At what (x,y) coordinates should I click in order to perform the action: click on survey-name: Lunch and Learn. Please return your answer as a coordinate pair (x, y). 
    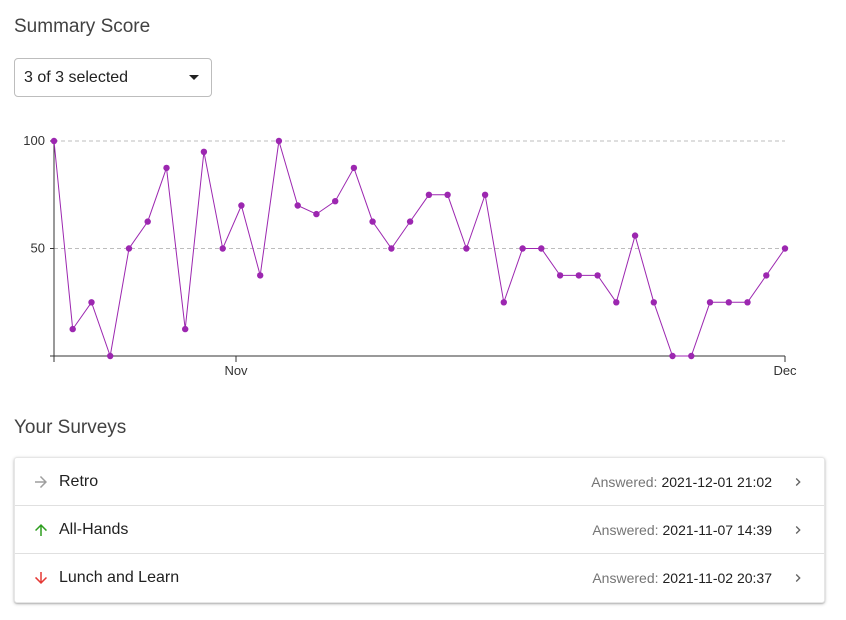
    Looking at the image, I should click on (119, 577).